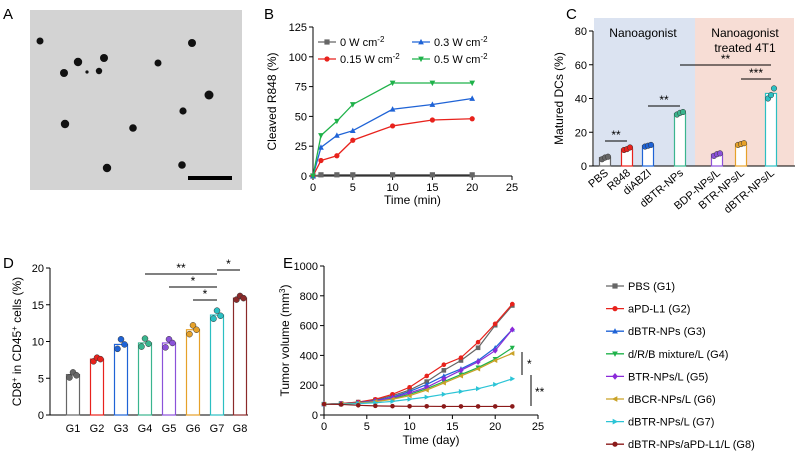  I want to click on d-bar, so click(121, 379).